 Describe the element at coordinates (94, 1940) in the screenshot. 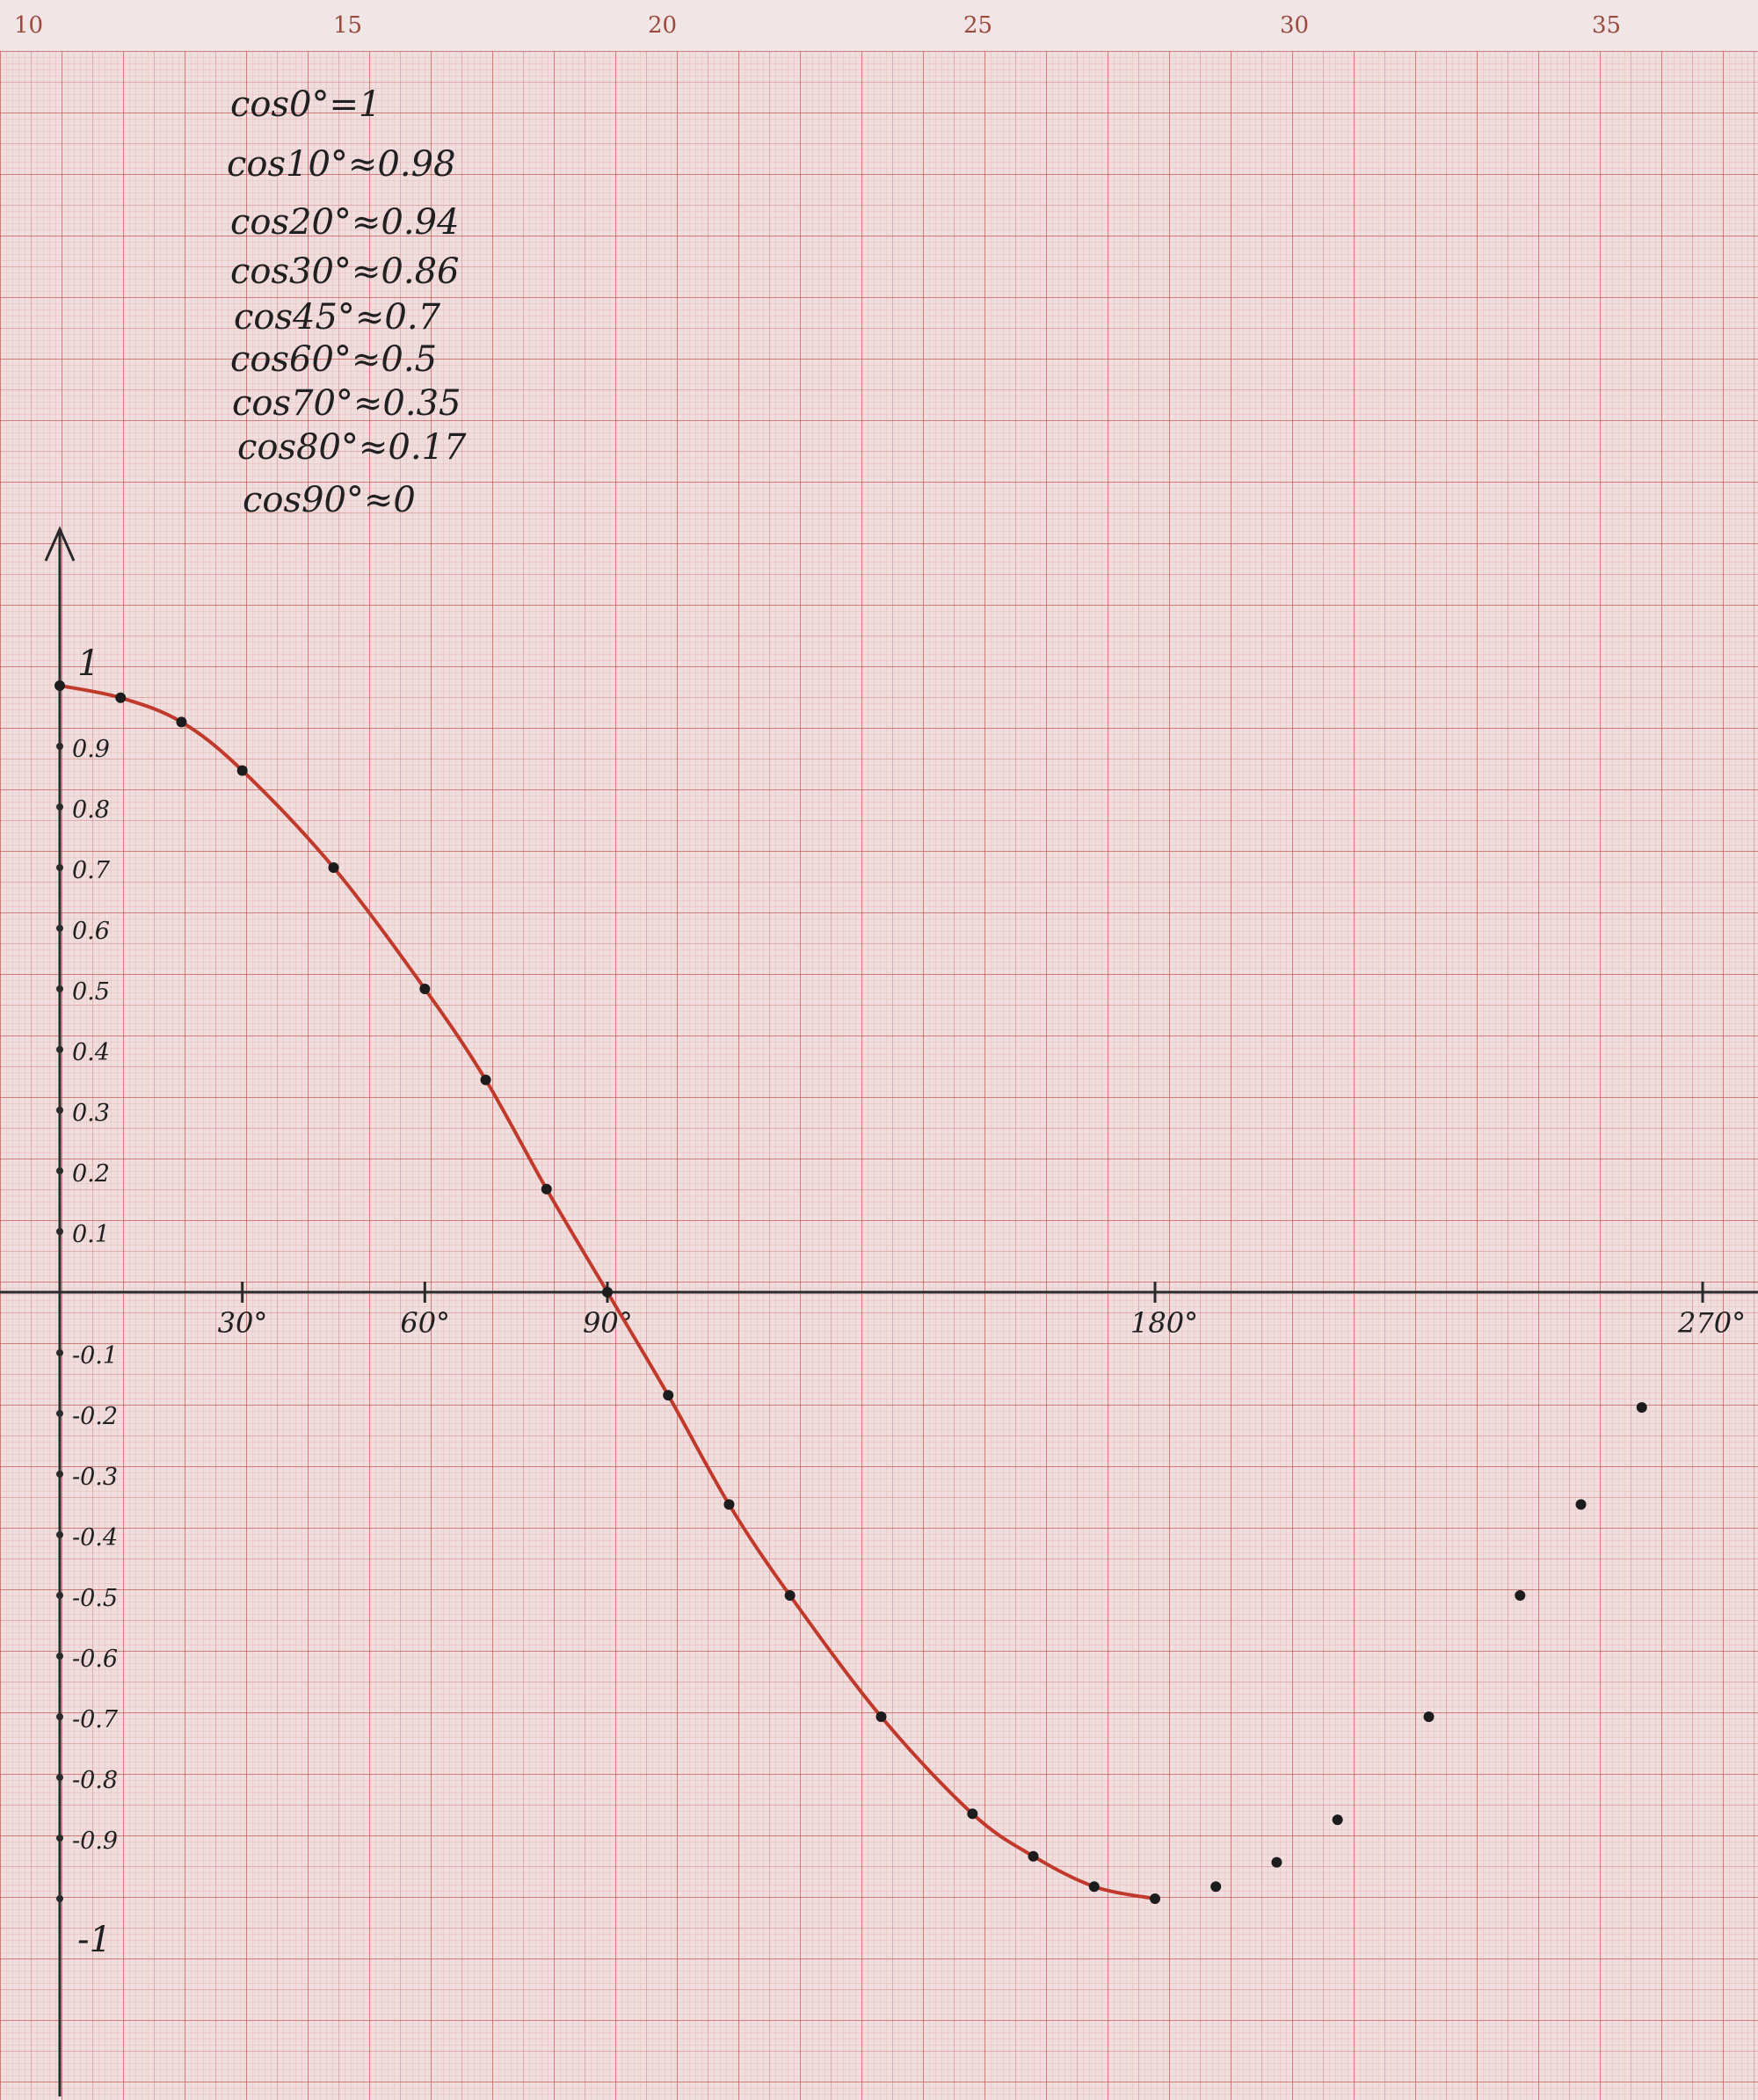

I see `y-tick-label: -1` at that location.